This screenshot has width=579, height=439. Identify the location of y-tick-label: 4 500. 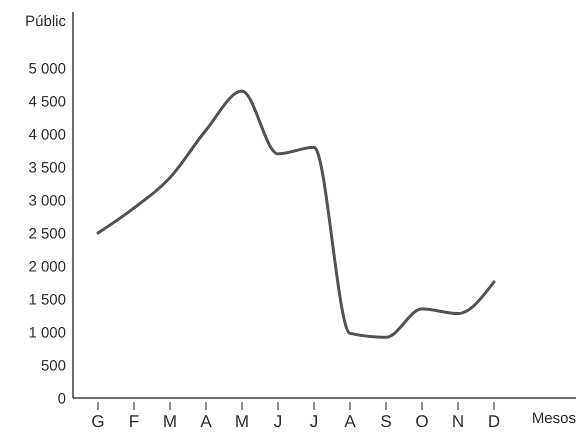
(47, 101).